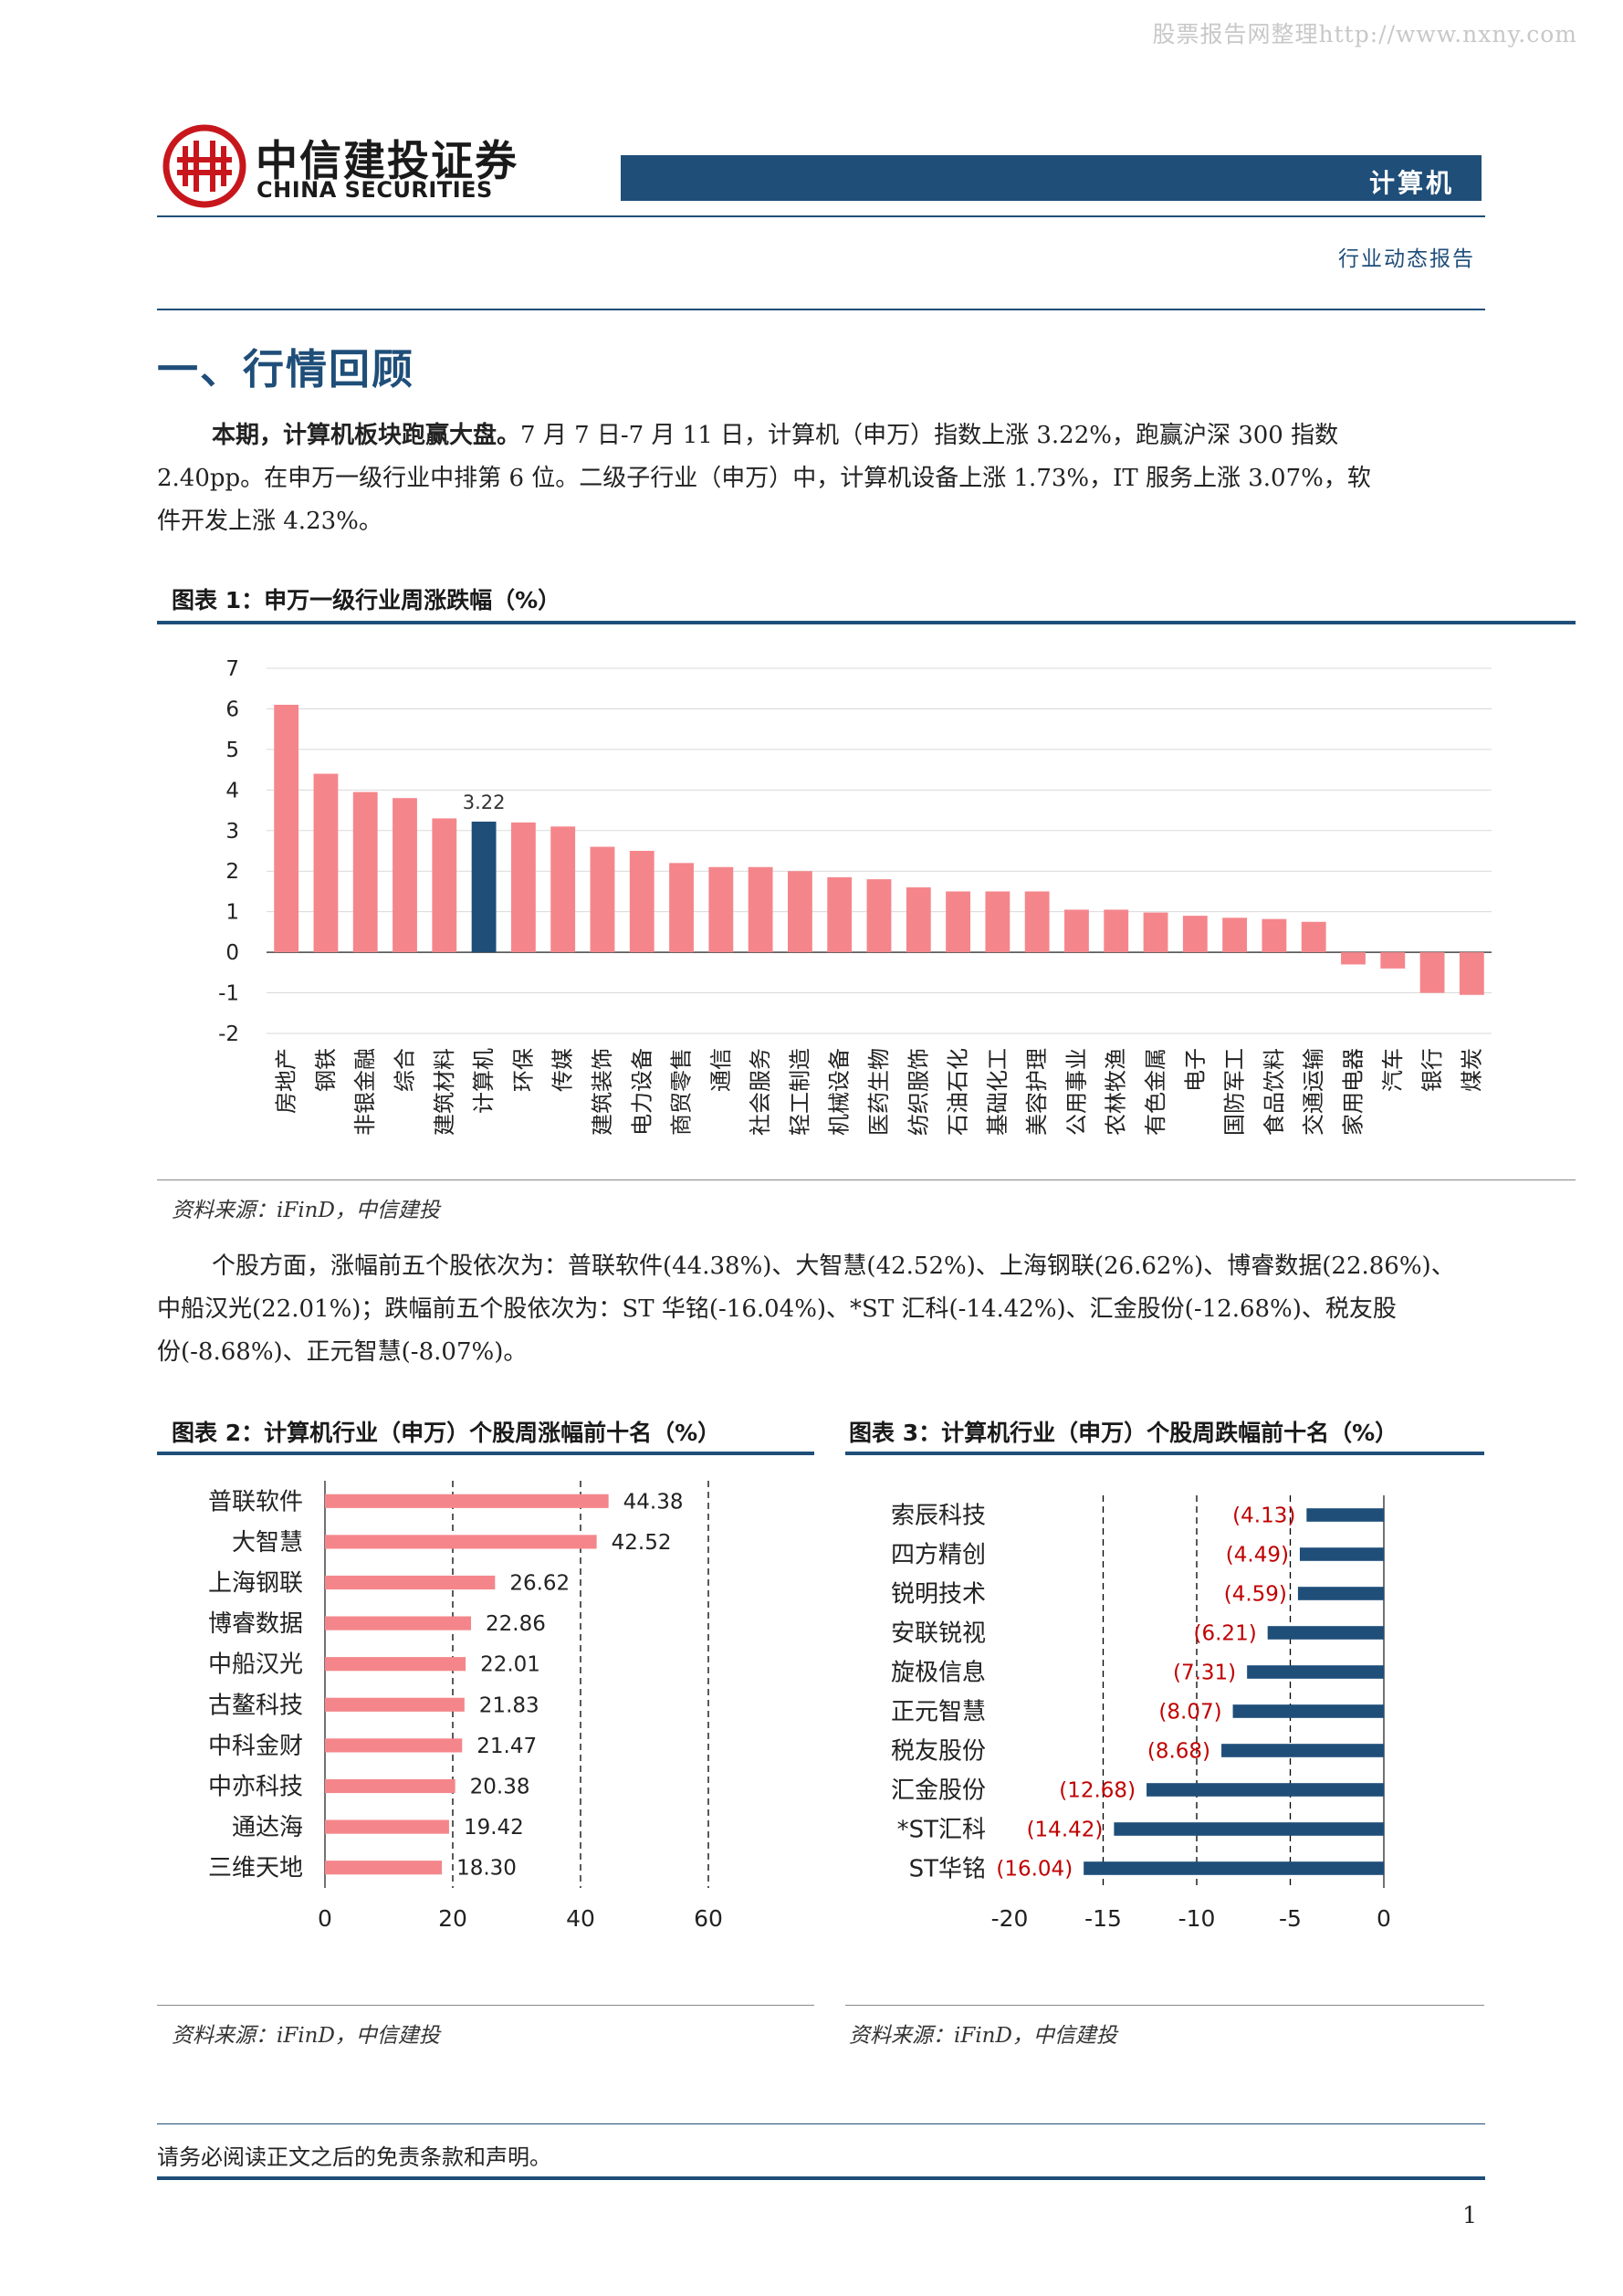  I want to click on category-label: 大智慧, so click(267, 1543).